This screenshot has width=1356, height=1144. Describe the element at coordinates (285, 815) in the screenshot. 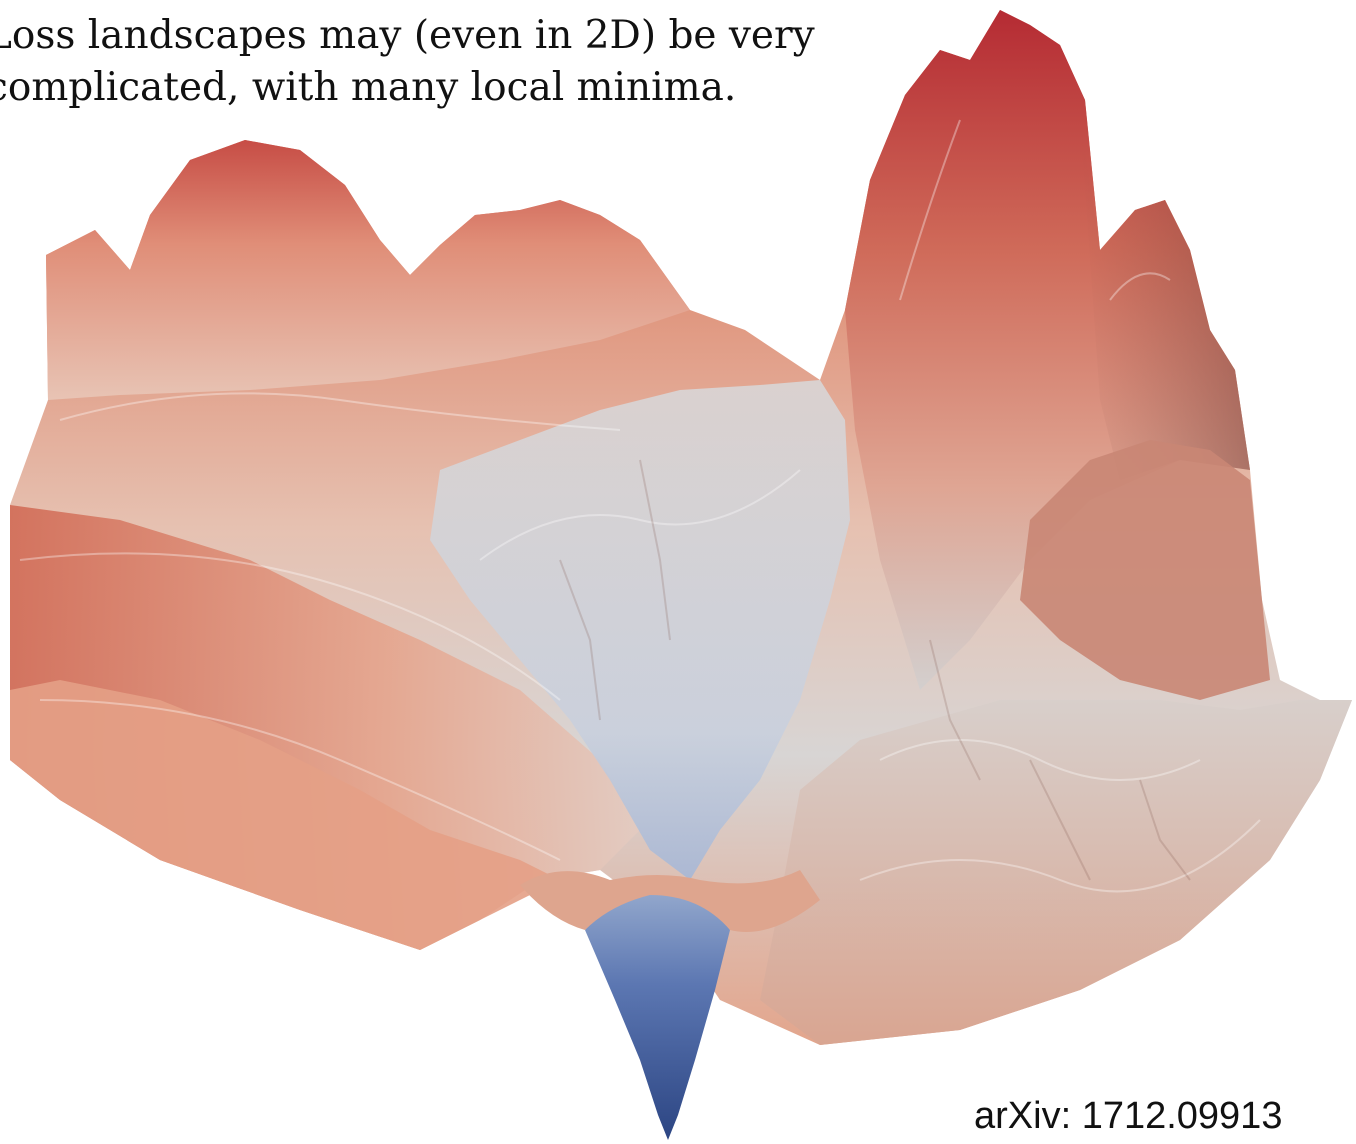

I see `left-front-band` at that location.